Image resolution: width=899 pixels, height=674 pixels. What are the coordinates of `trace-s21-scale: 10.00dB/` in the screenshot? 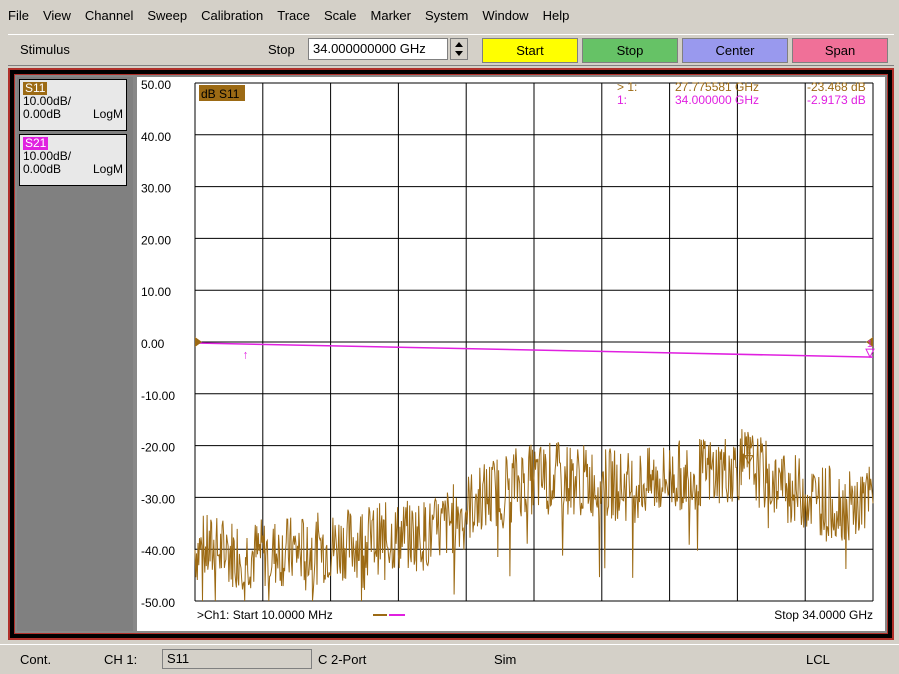 It's located at (47, 156).